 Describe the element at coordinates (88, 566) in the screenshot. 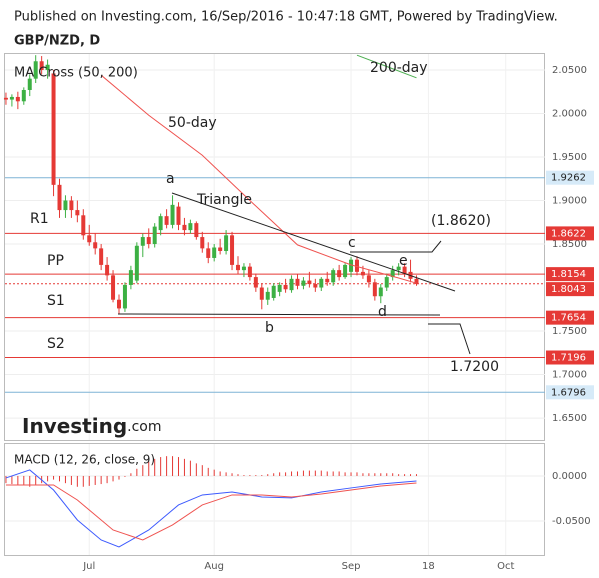

I see `x-tick-label: Jul` at that location.